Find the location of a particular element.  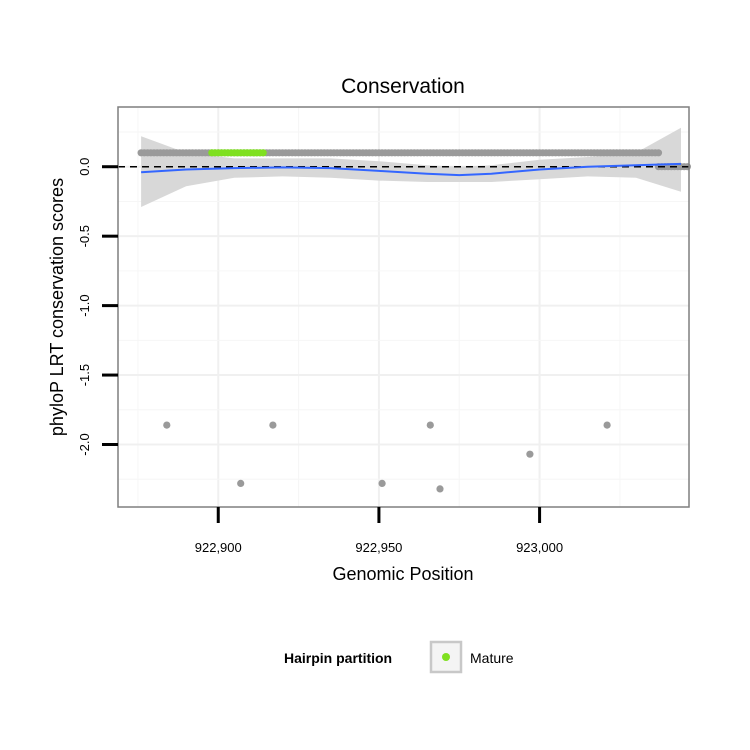

x-axis: 922,900 922,950 923,000 is located at coordinates (379, 531).